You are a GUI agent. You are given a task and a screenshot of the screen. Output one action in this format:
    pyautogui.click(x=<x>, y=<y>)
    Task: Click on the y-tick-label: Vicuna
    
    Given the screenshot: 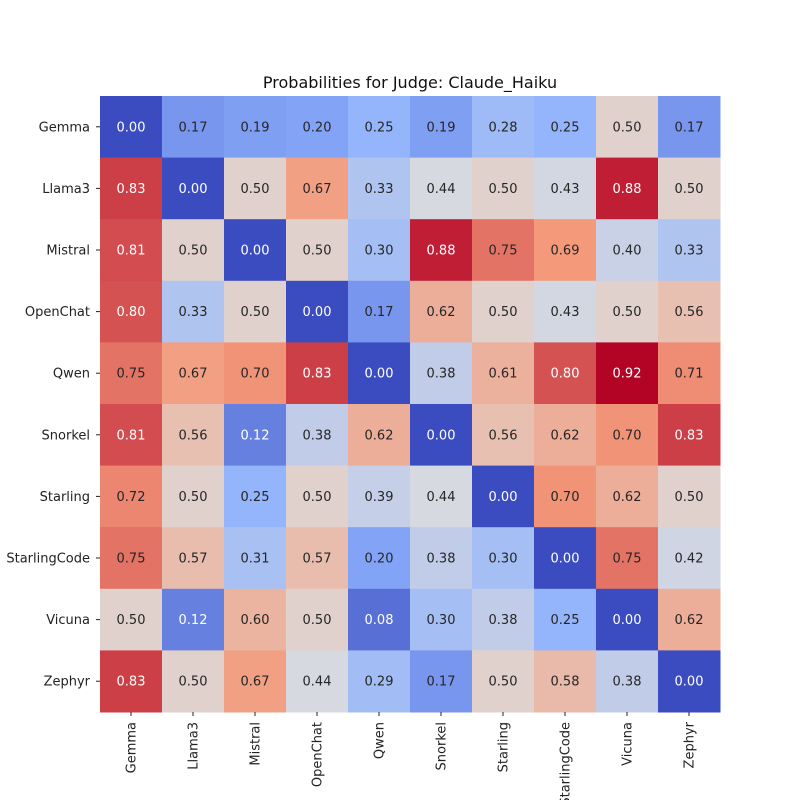 What is the action you would take?
    pyautogui.click(x=68, y=620)
    